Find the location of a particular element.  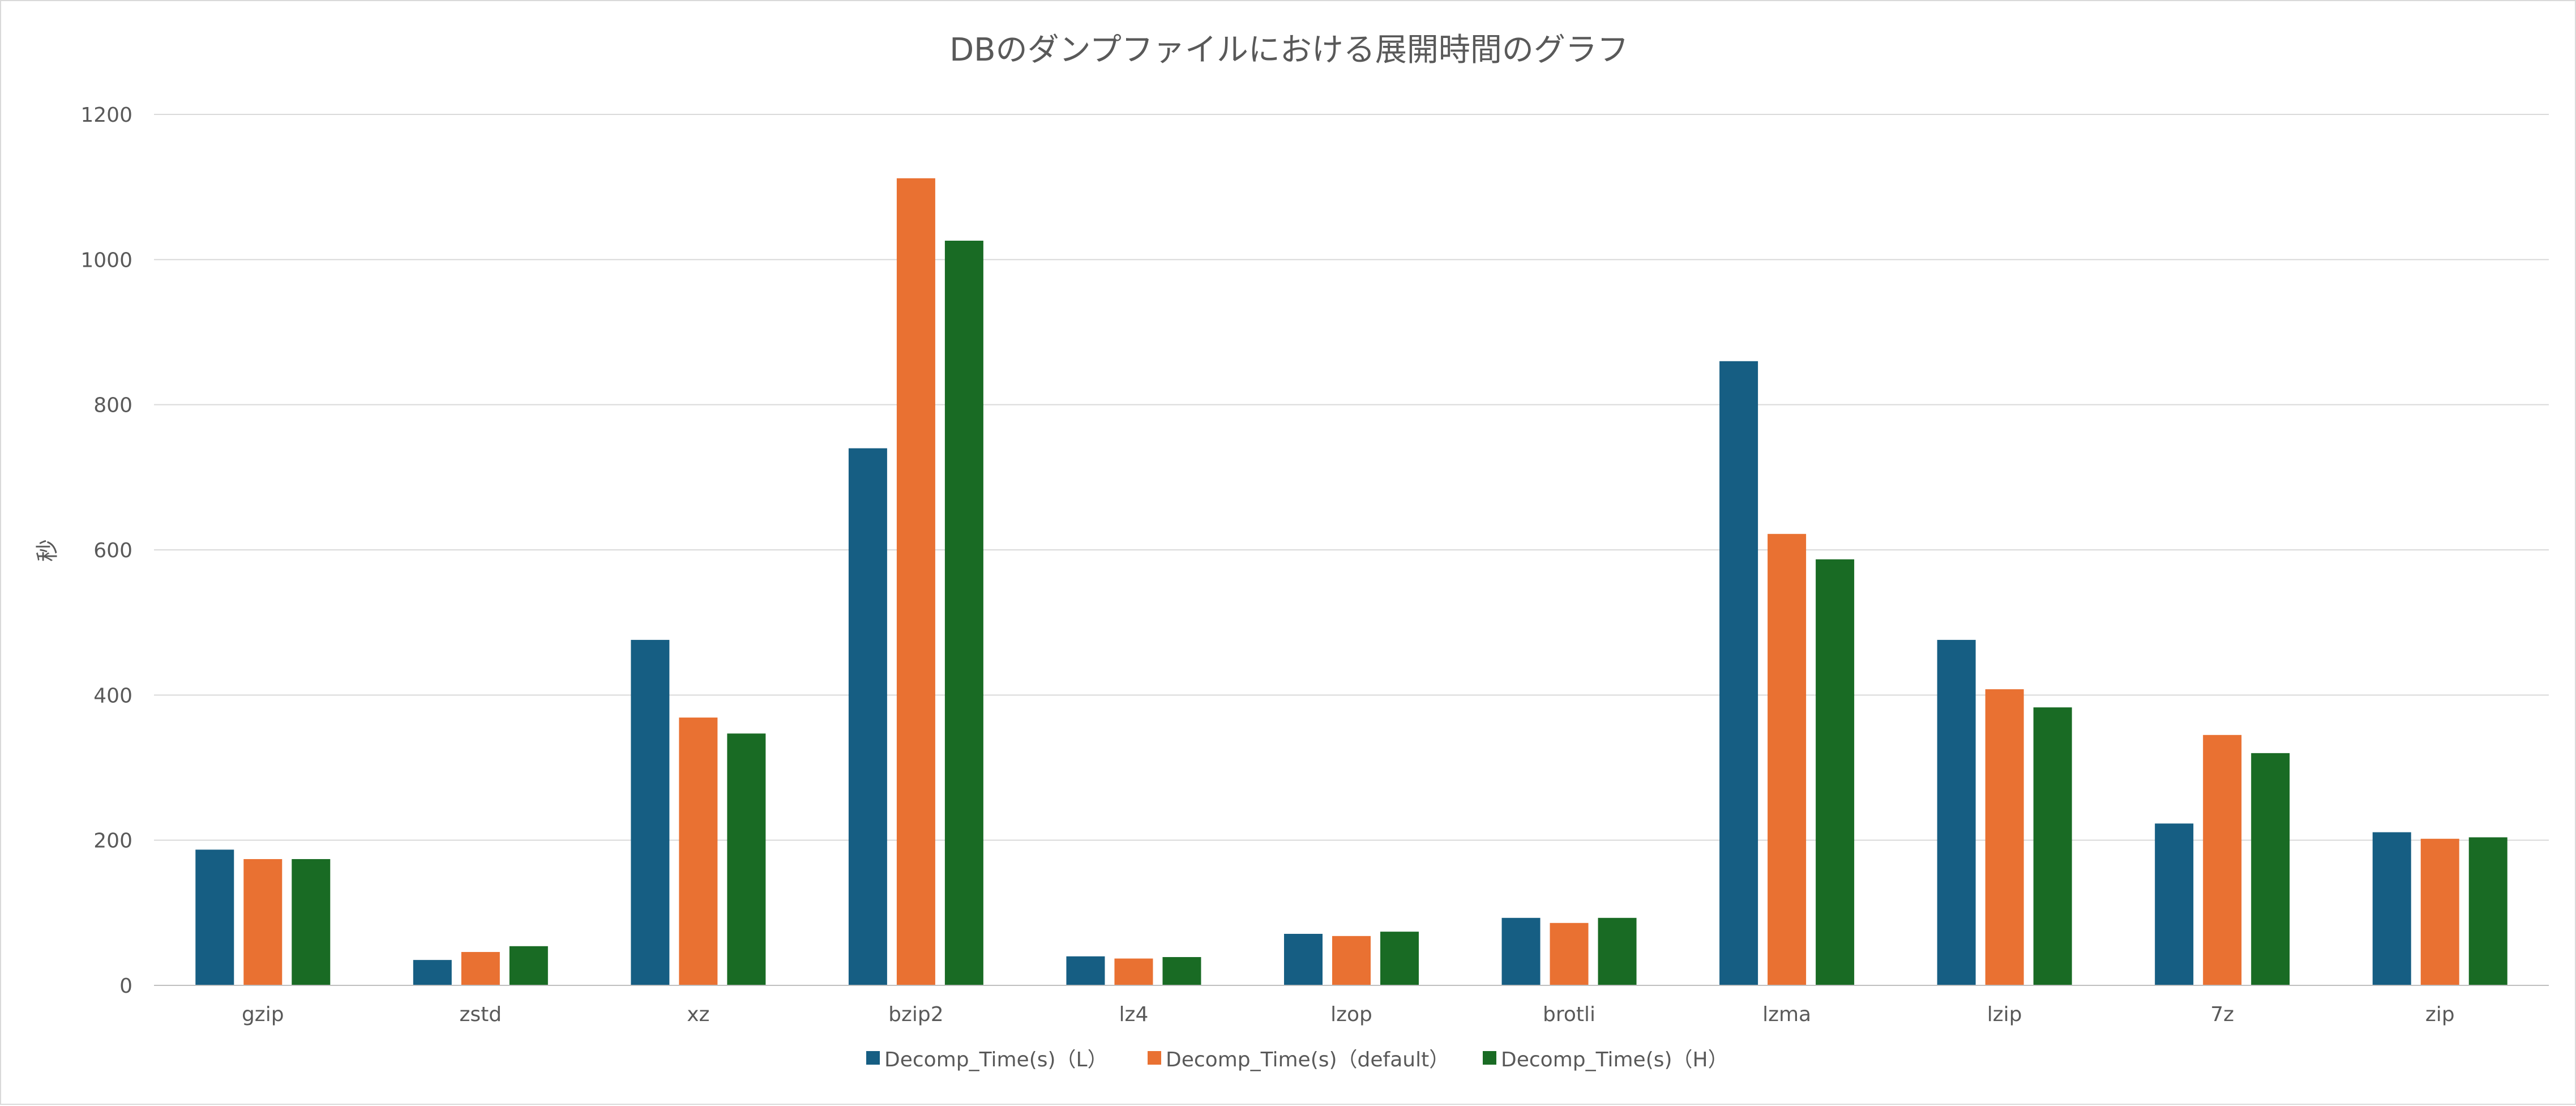

x-category-label: gzip is located at coordinates (263, 1015).